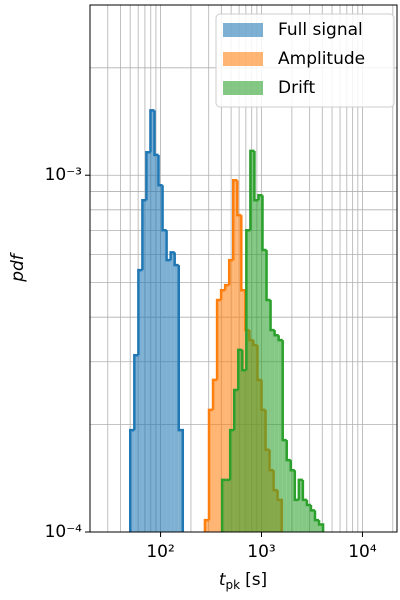  Describe the element at coordinates (223, 580) in the screenshot. I see `x-label-main: t` at that location.